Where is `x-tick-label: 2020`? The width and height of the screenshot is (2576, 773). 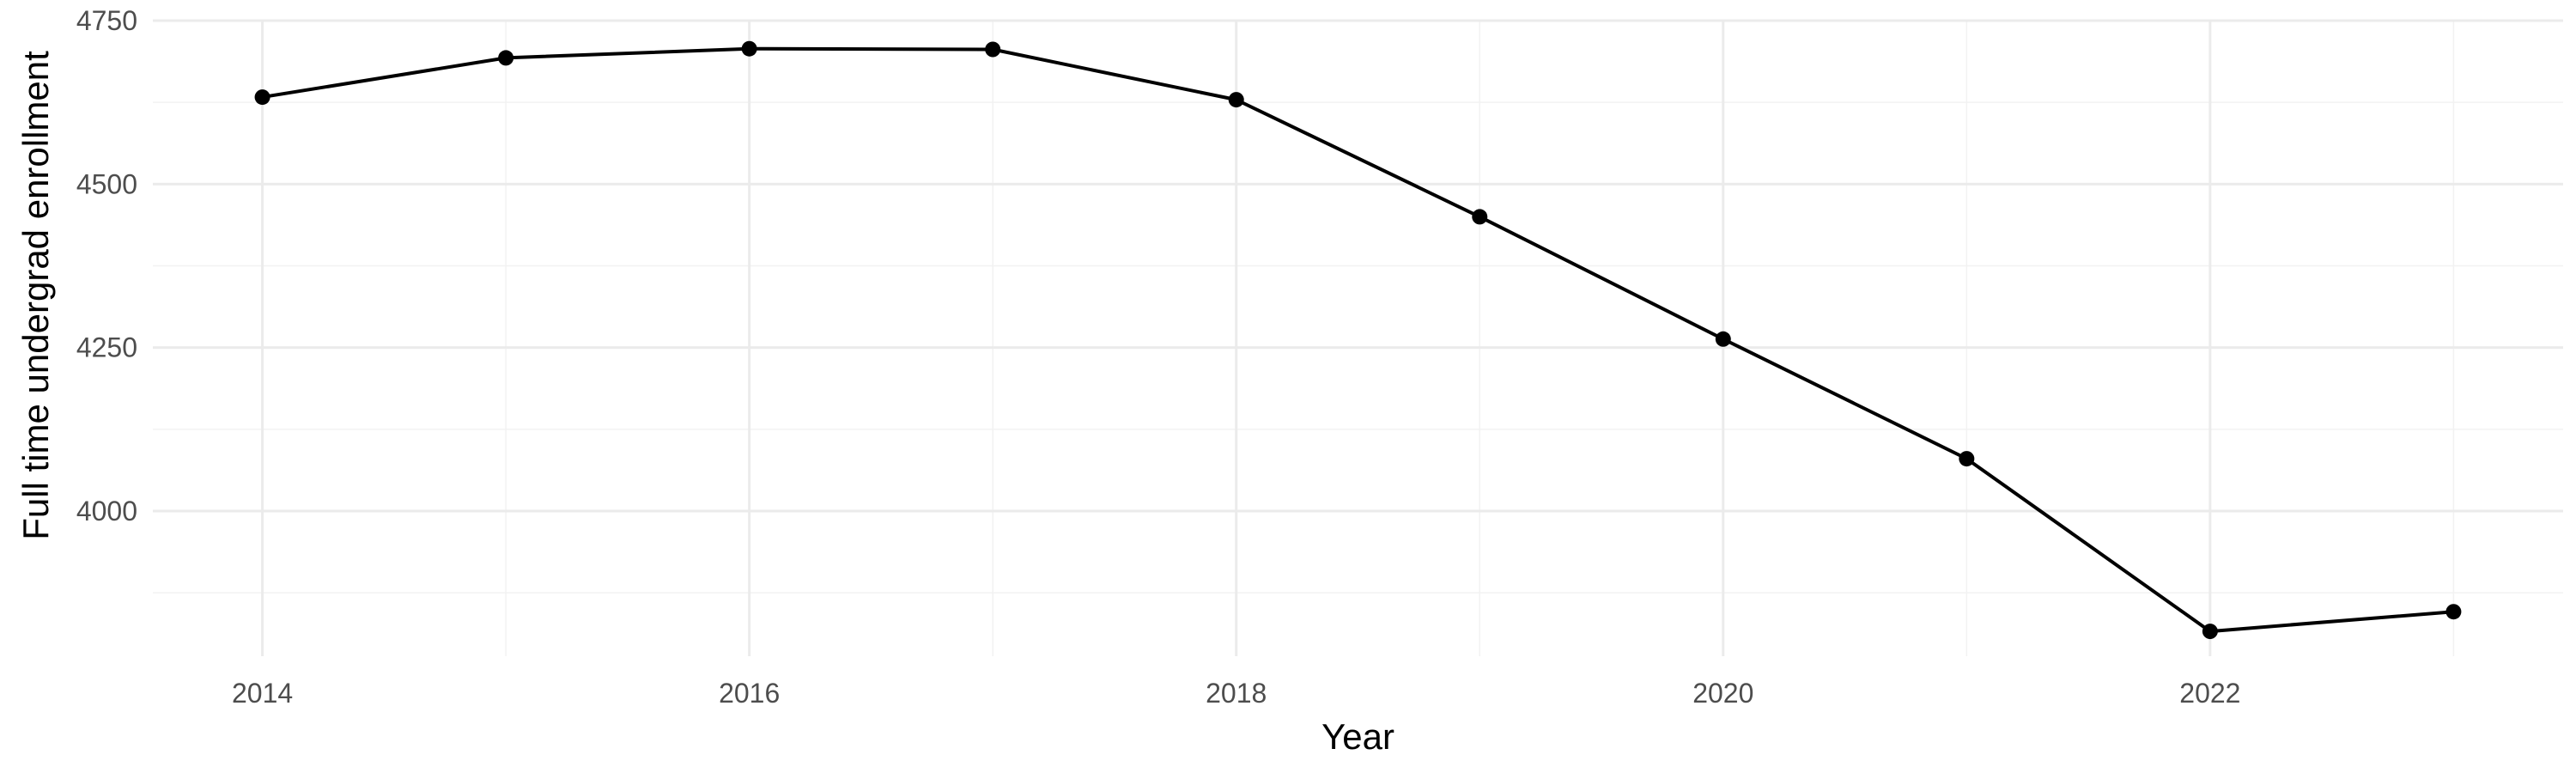
x-tick-label: 2020 is located at coordinates (1722, 693).